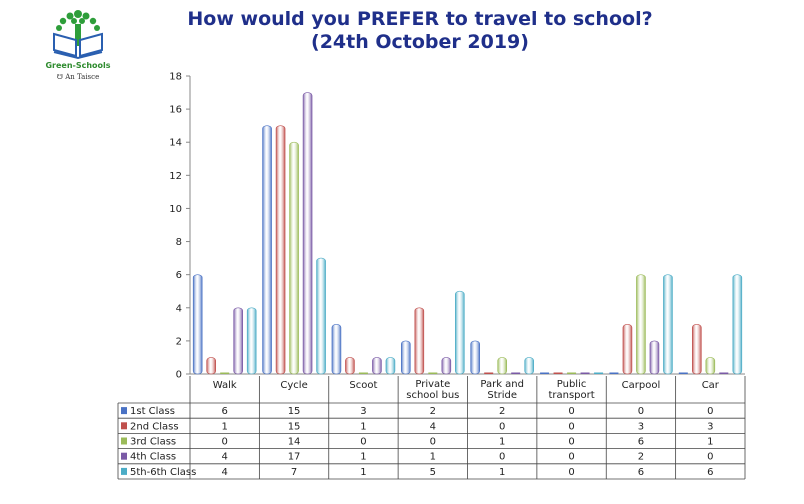  I want to click on category-label: transport, so click(571, 395).